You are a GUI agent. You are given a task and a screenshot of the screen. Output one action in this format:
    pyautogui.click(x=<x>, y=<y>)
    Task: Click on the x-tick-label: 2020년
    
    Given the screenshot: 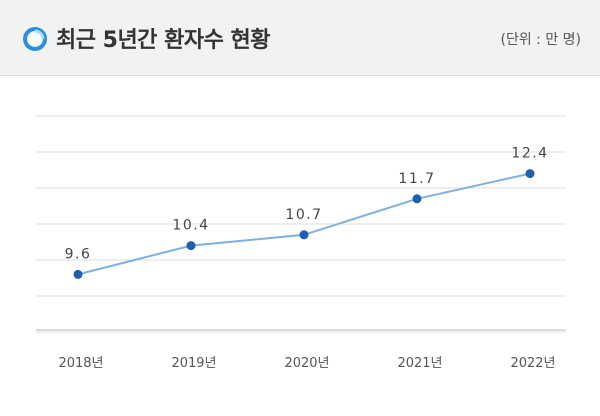 What is the action you would take?
    pyautogui.click(x=306, y=363)
    